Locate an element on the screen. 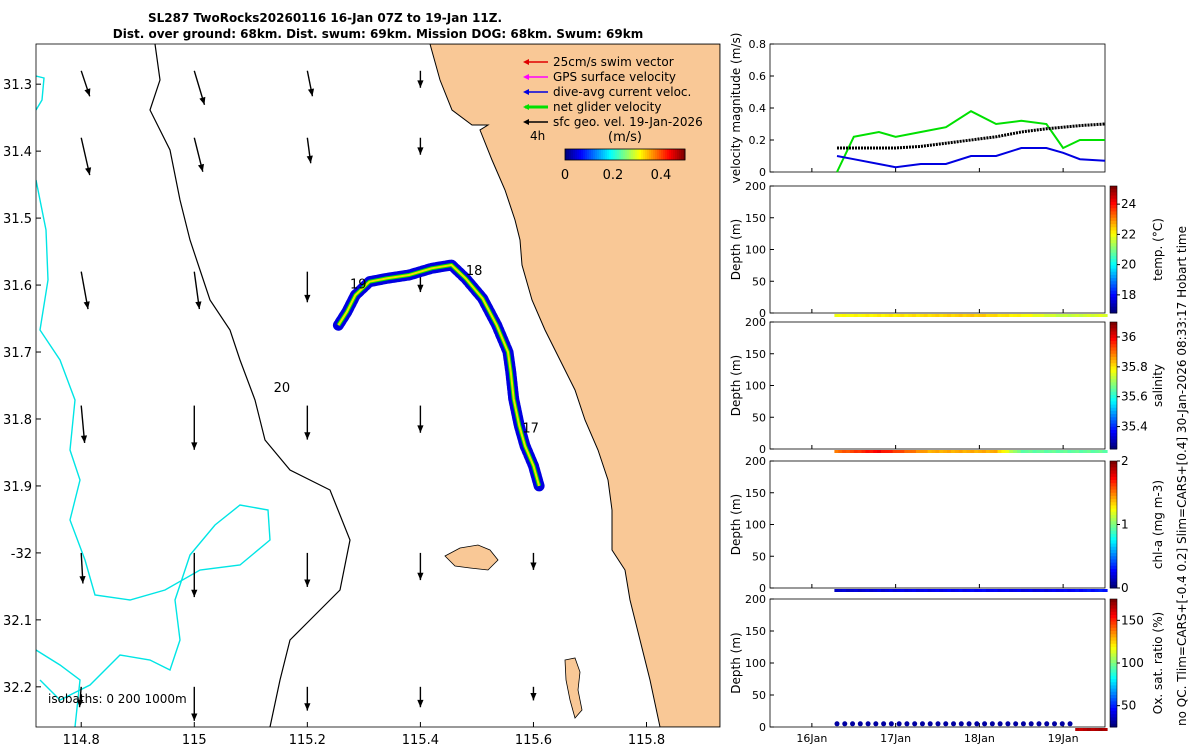 The width and height of the screenshot is (1200, 750). day-label: 18 is located at coordinates (474, 271).